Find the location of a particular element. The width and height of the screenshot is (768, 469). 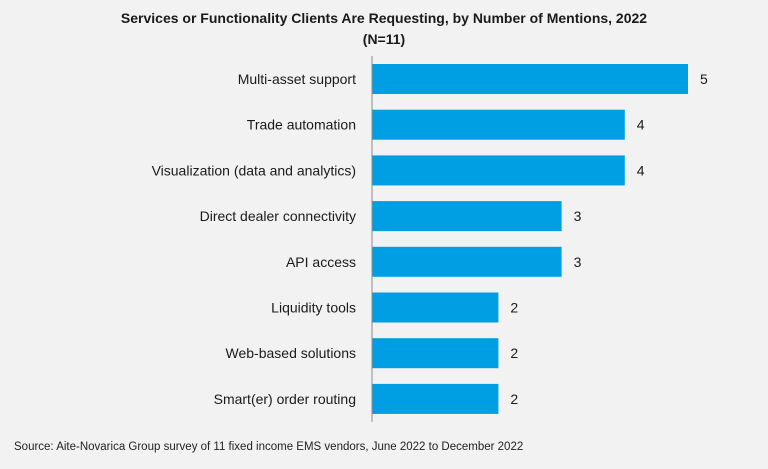

category-label: Trade automation is located at coordinates (301, 125).